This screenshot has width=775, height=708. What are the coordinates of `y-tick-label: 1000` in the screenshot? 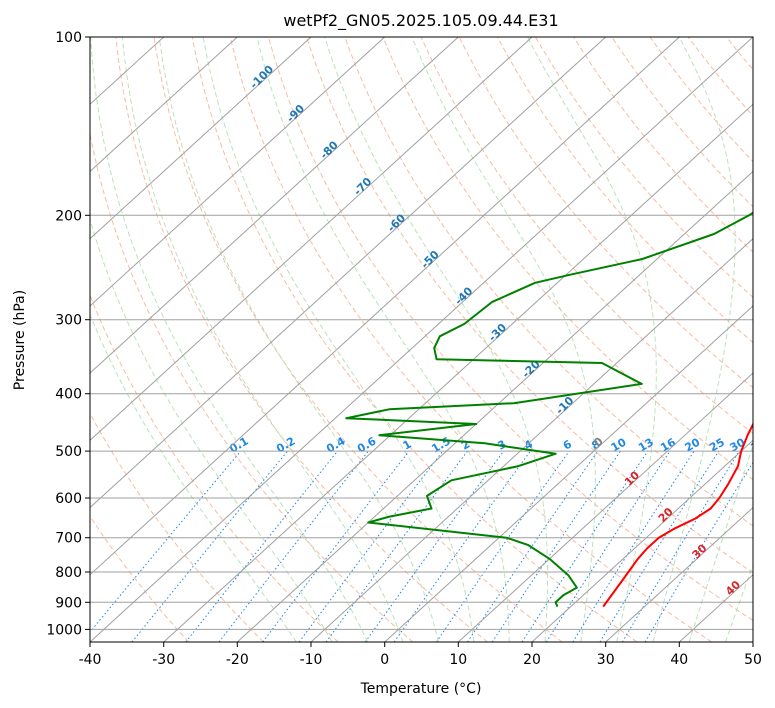 It's located at (64, 630).